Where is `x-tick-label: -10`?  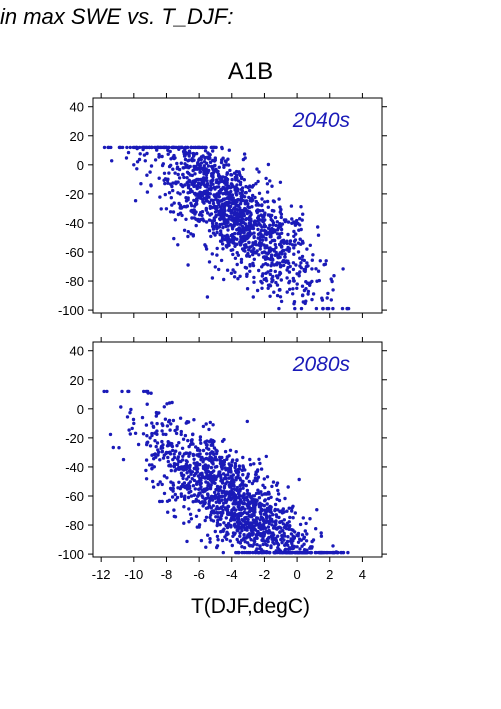
x-tick-label: -10 is located at coordinates (133, 574).